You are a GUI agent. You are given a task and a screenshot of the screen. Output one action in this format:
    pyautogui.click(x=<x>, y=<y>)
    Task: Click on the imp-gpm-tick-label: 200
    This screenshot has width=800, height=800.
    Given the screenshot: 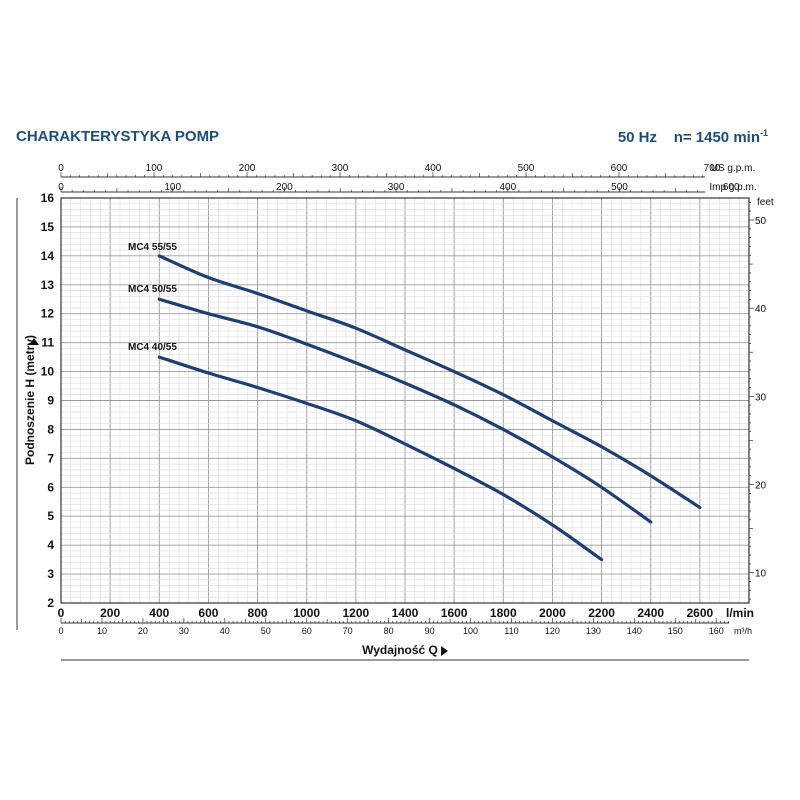 What is the action you would take?
    pyautogui.click(x=284, y=187)
    